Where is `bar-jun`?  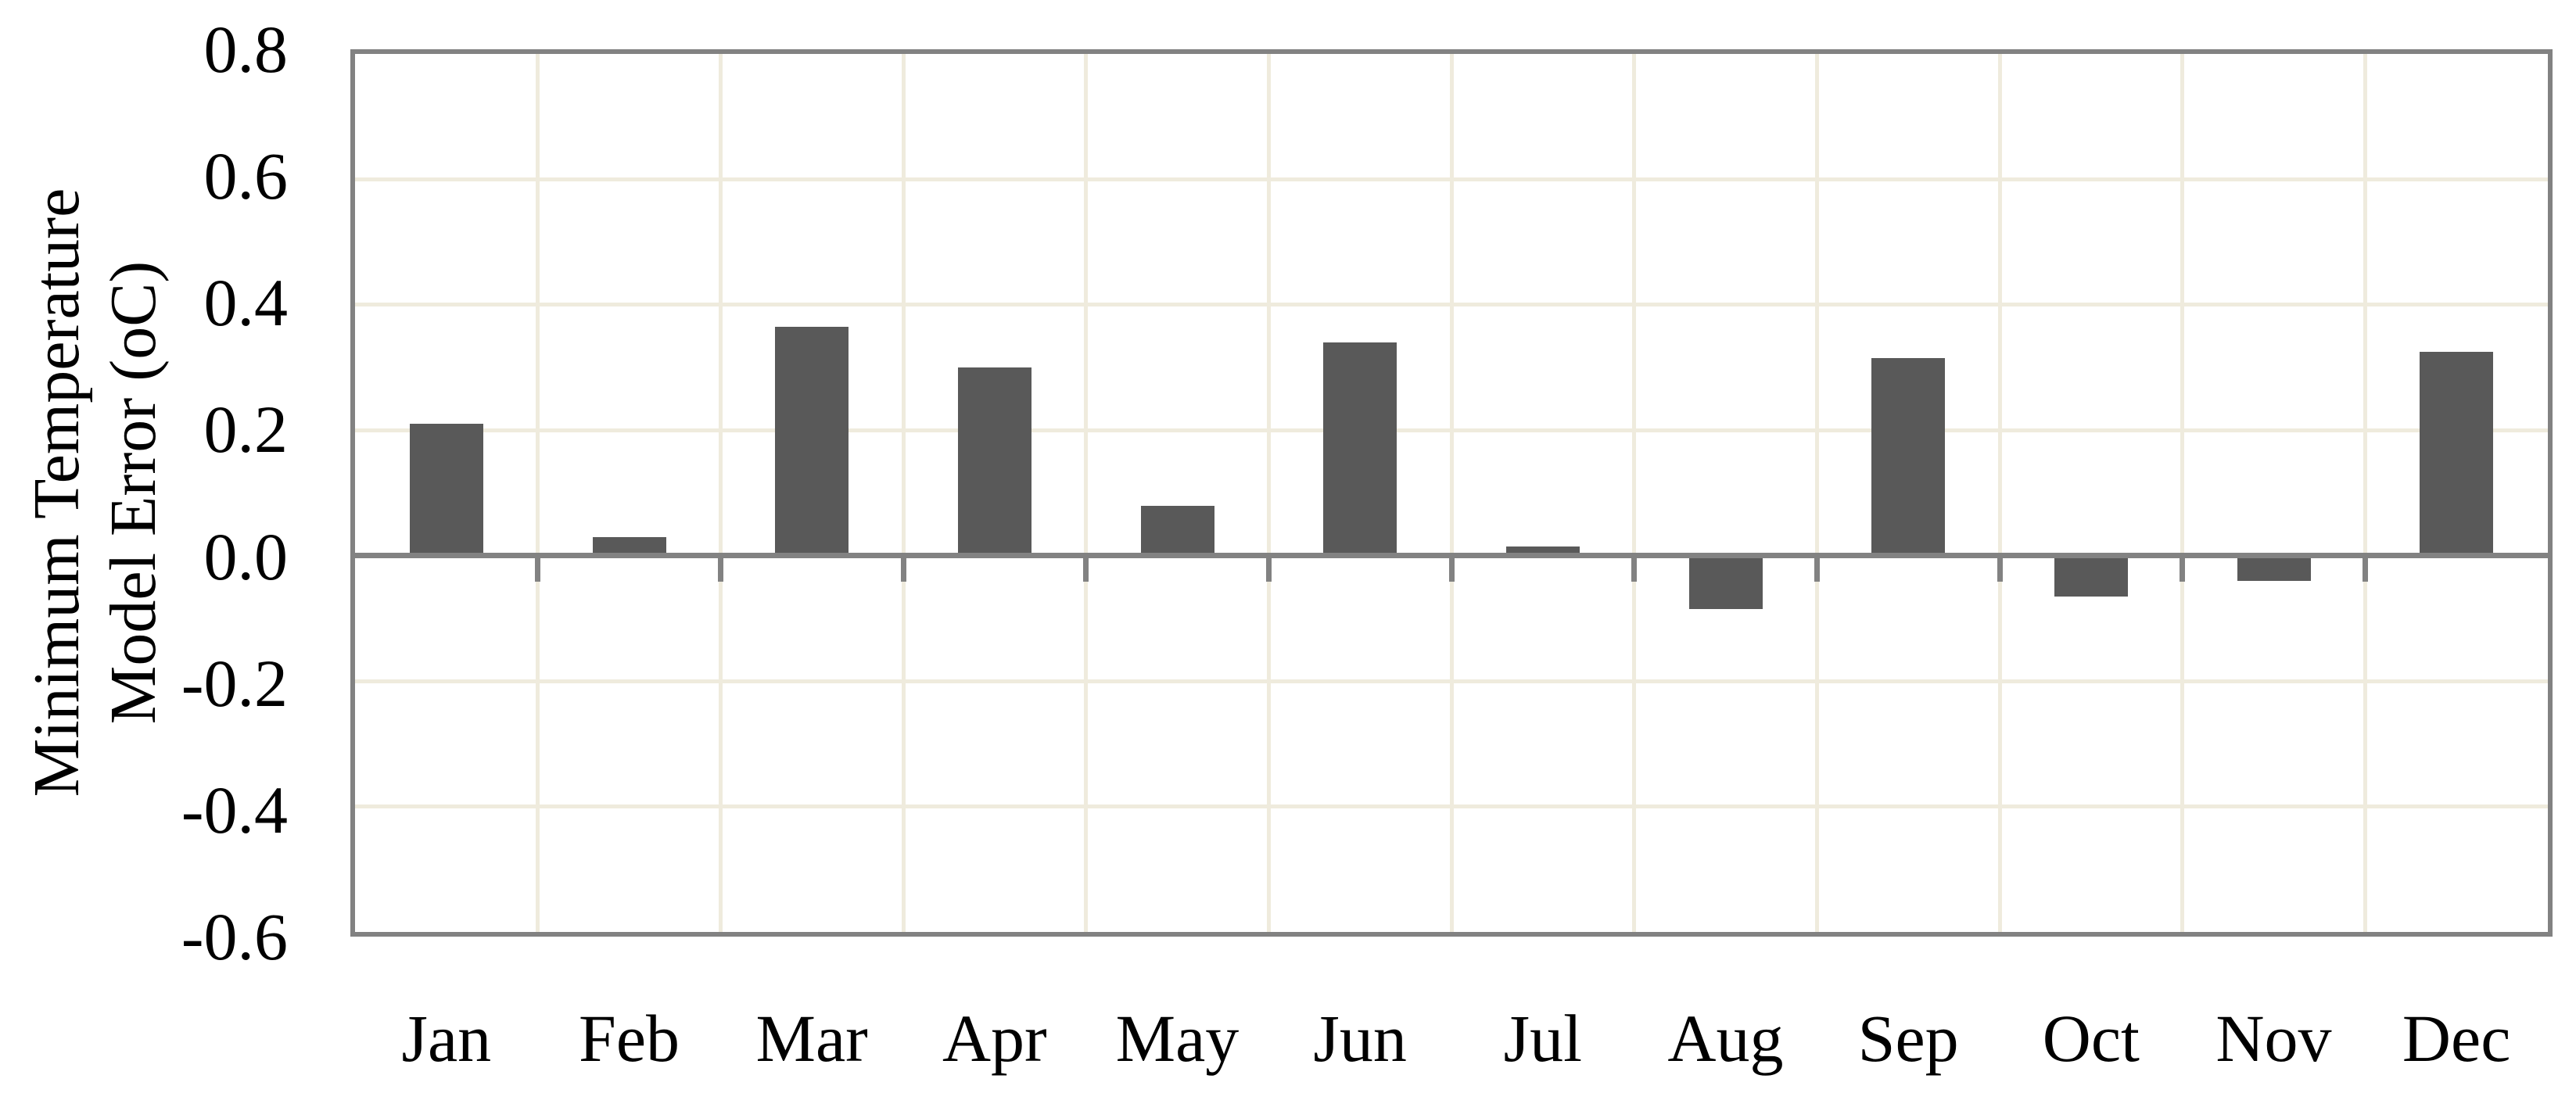 bar-jun is located at coordinates (1360, 449).